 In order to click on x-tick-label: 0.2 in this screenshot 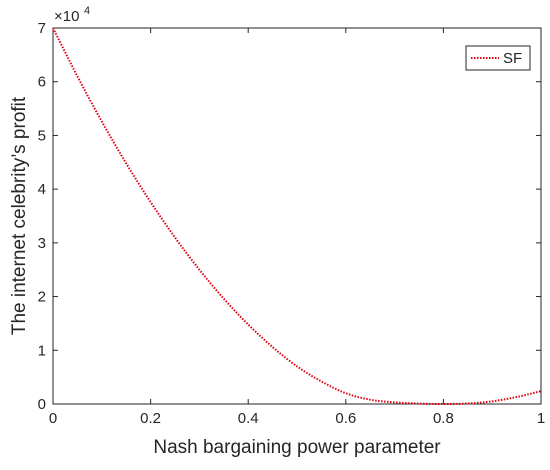, I will do `click(150, 418)`.